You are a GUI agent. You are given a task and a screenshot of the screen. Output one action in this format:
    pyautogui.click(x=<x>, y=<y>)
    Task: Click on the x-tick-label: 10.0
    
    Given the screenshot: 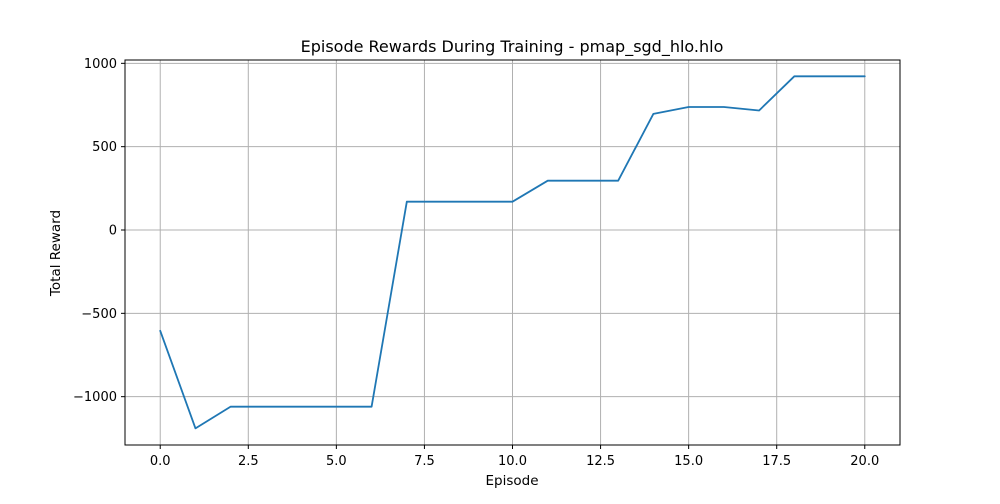 What is the action you would take?
    pyautogui.click(x=512, y=461)
    